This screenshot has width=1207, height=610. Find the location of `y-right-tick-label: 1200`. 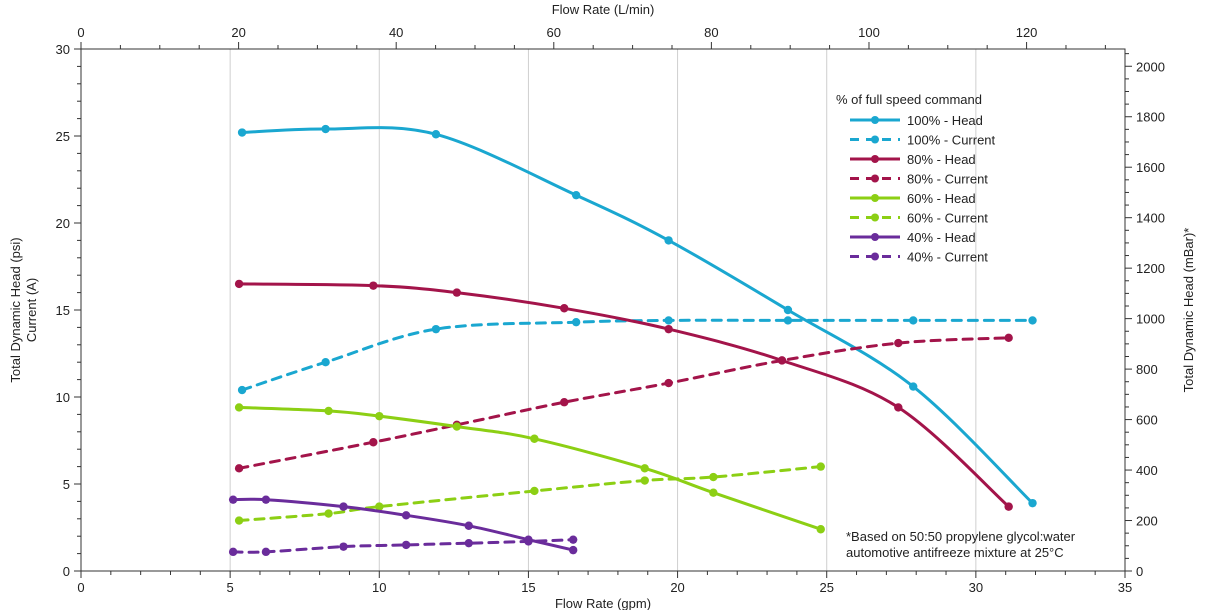

y-right-tick-label: 1200 is located at coordinates (1150, 268).